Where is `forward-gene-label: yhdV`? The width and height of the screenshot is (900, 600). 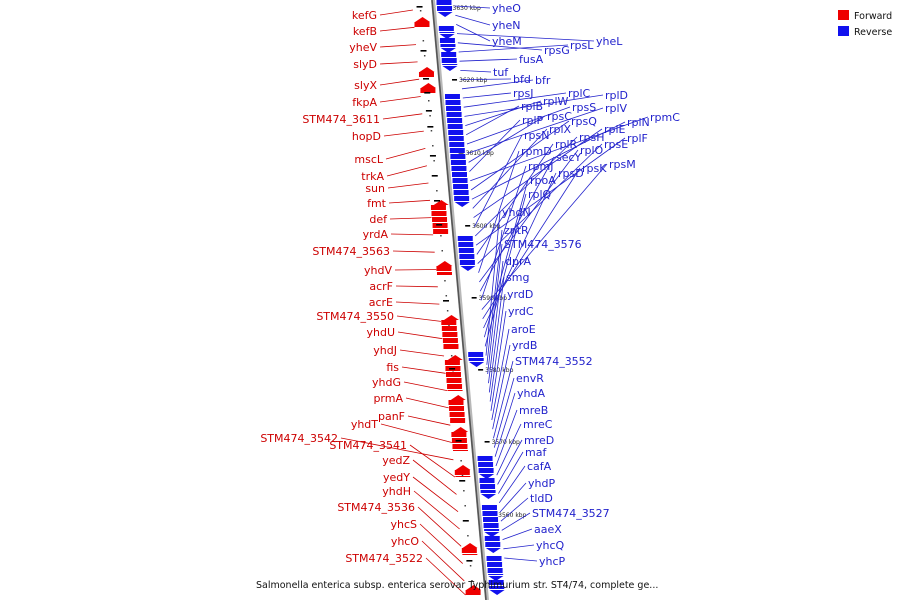 forward-gene-label: yhdV is located at coordinates (378, 270).